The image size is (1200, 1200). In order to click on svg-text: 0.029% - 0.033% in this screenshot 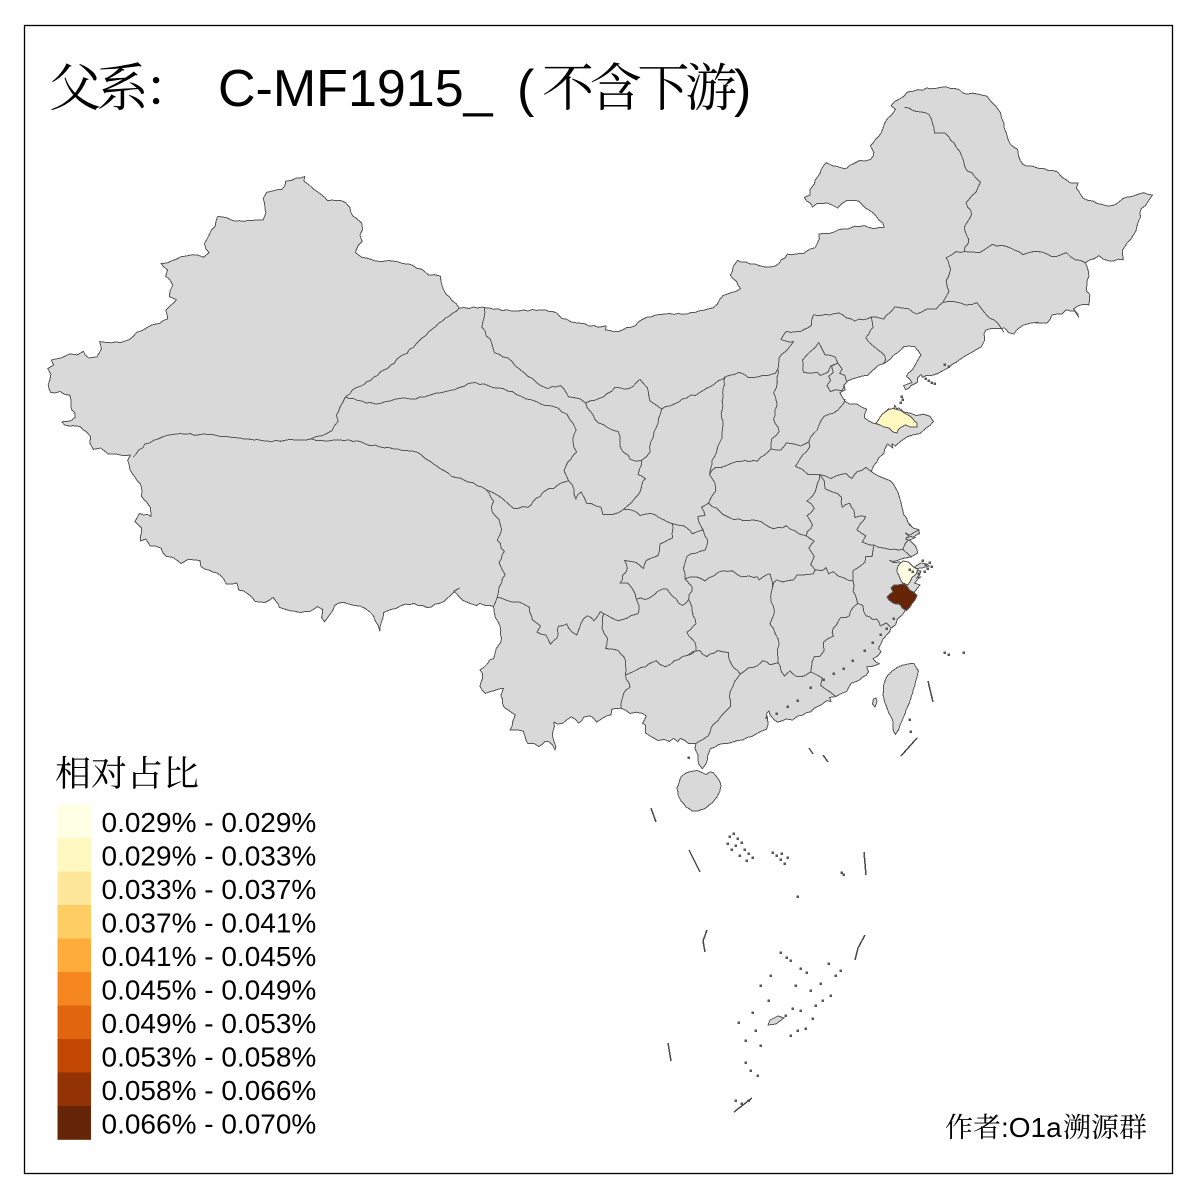, I will do `click(209, 856)`.